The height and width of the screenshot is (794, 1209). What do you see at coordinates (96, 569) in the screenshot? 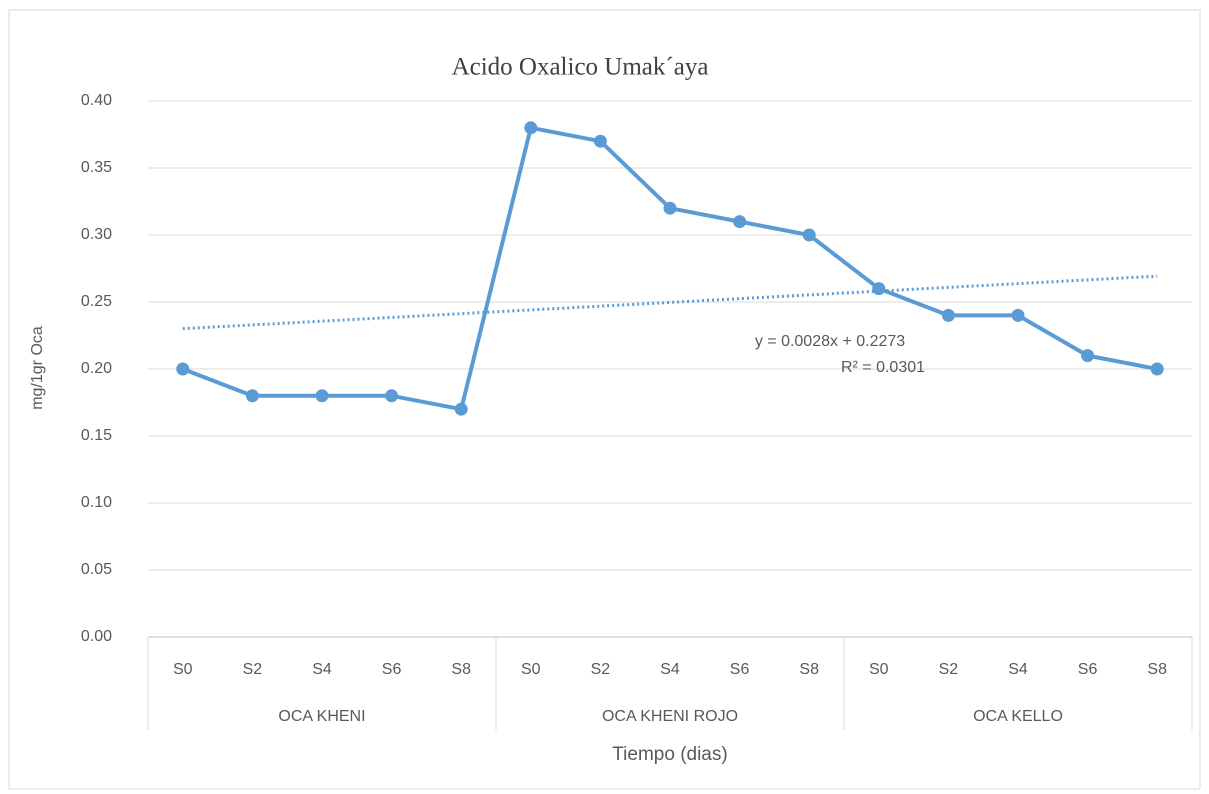
I see `y-tick-label: 0.05` at bounding box center [96, 569].